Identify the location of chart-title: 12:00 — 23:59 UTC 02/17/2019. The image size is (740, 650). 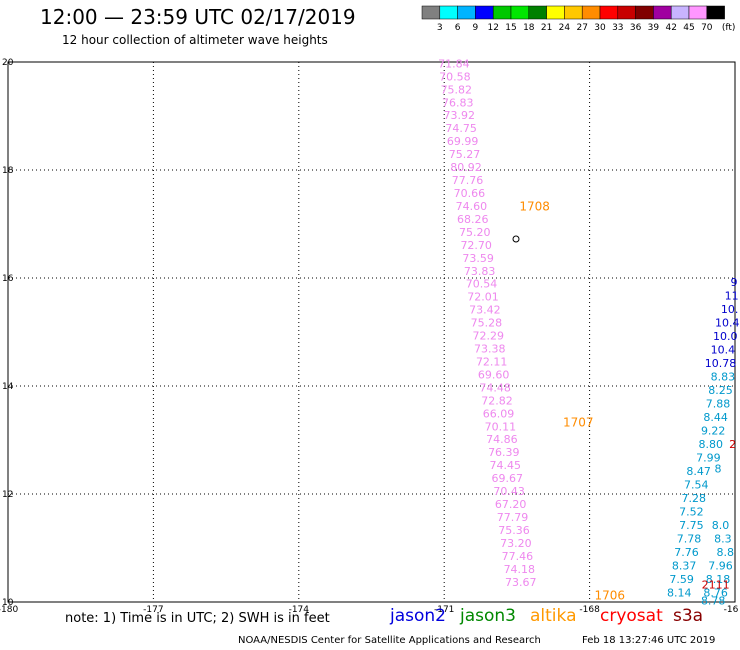
(198, 17).